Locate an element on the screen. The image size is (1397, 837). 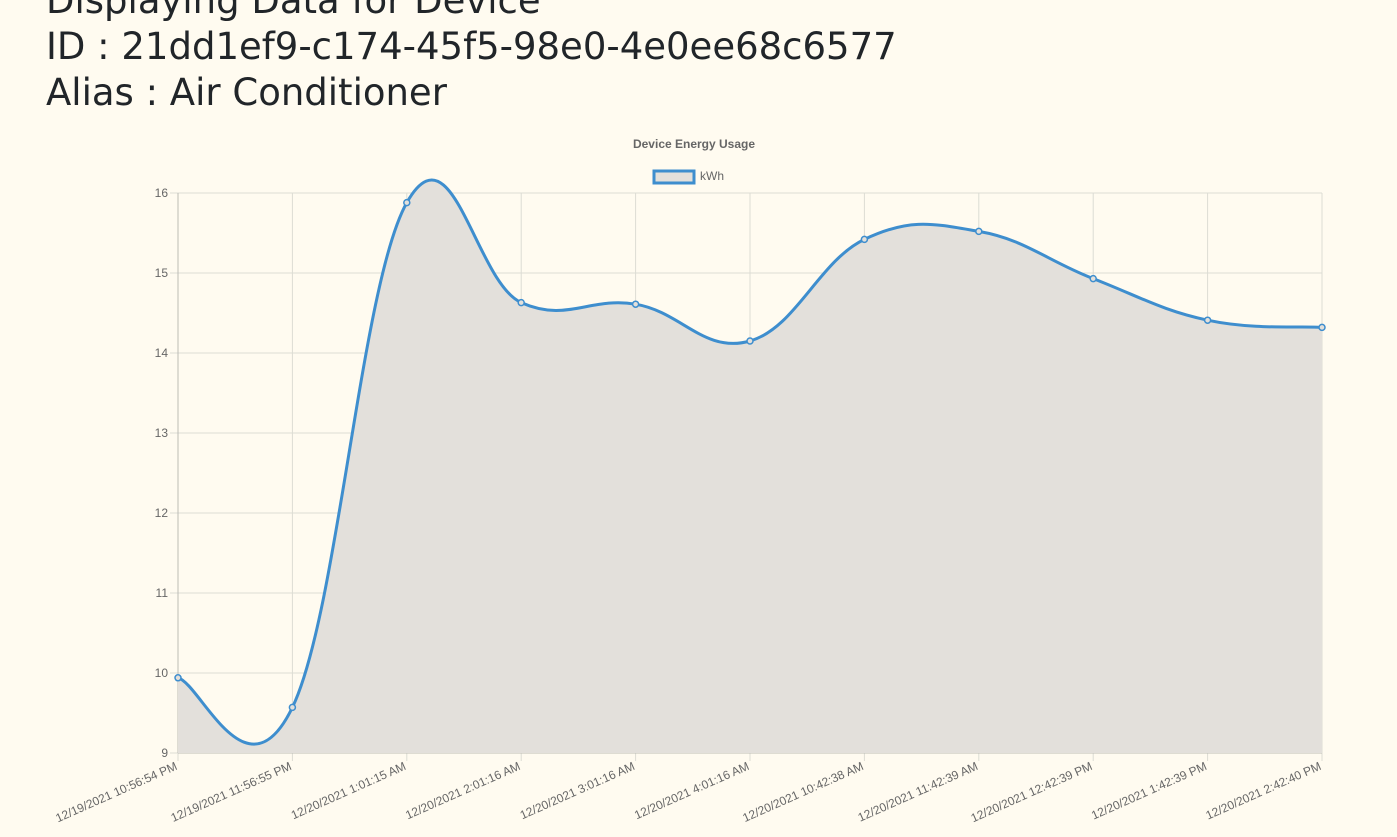
legend-swatch-kwh is located at coordinates (674, 177).